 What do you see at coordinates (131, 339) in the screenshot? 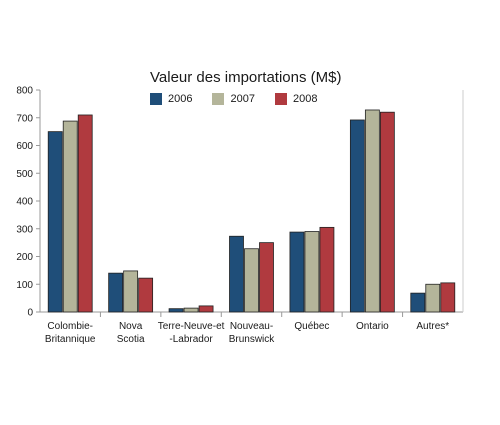
I see `x-category-label-line: Scotia` at bounding box center [131, 339].